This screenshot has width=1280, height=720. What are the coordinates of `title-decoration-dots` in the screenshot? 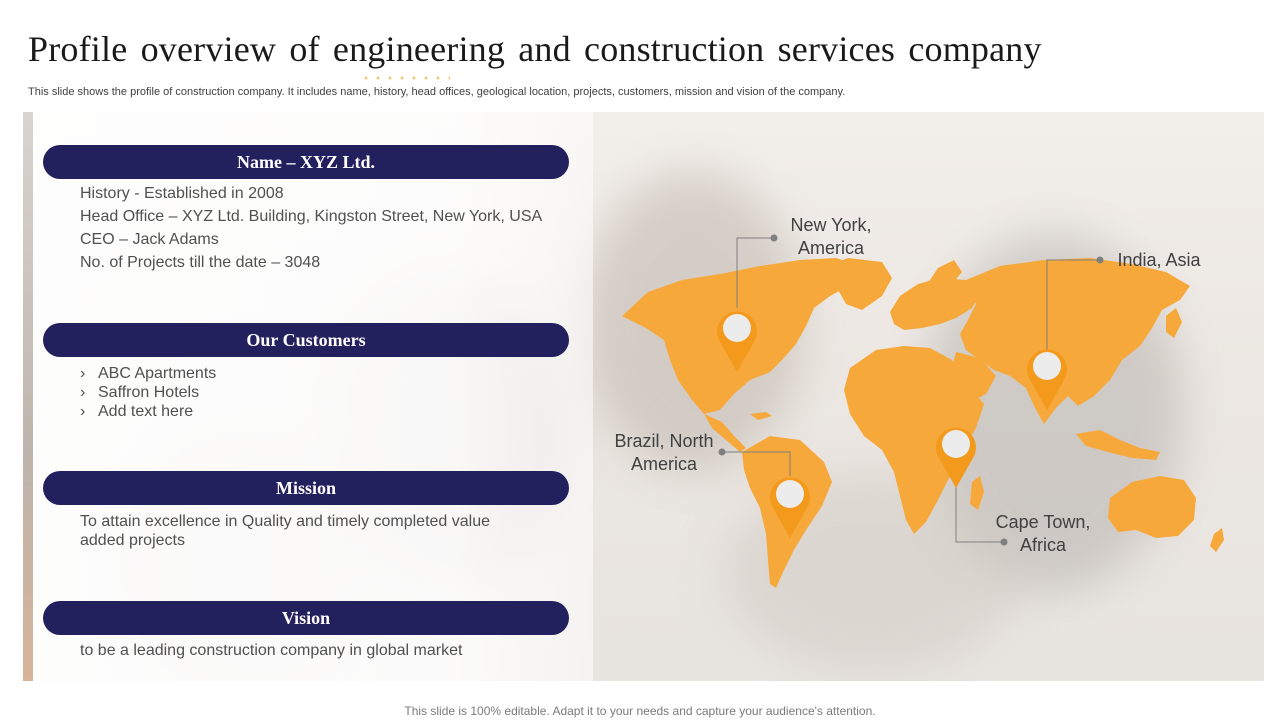 It's located at (405, 78).